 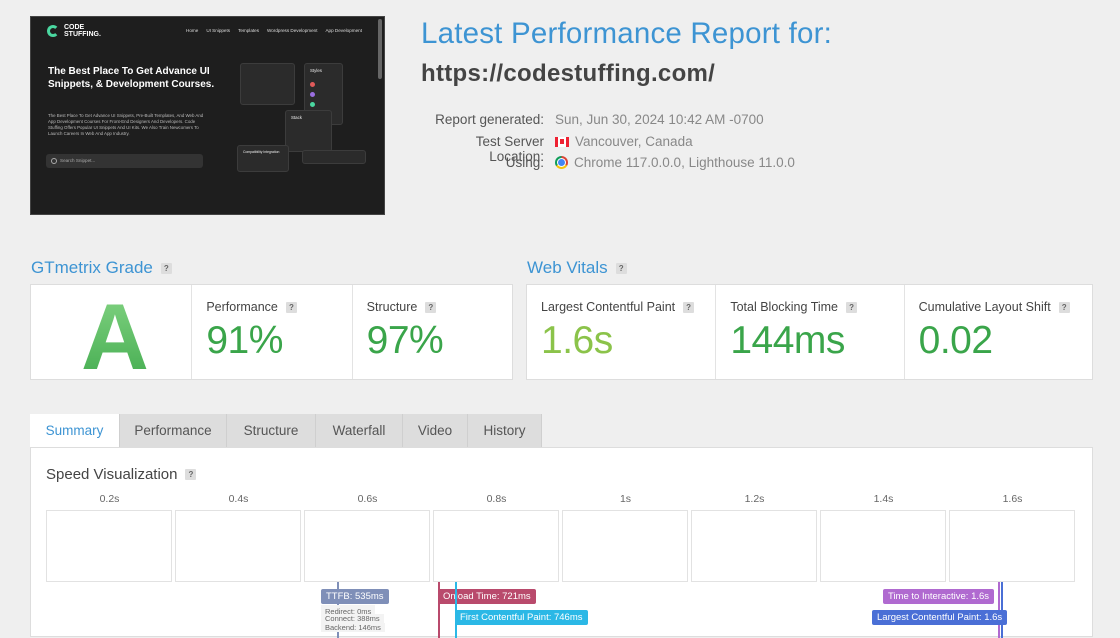 I want to click on lcp-label: Largest Contentful Paint?, so click(x=618, y=307).